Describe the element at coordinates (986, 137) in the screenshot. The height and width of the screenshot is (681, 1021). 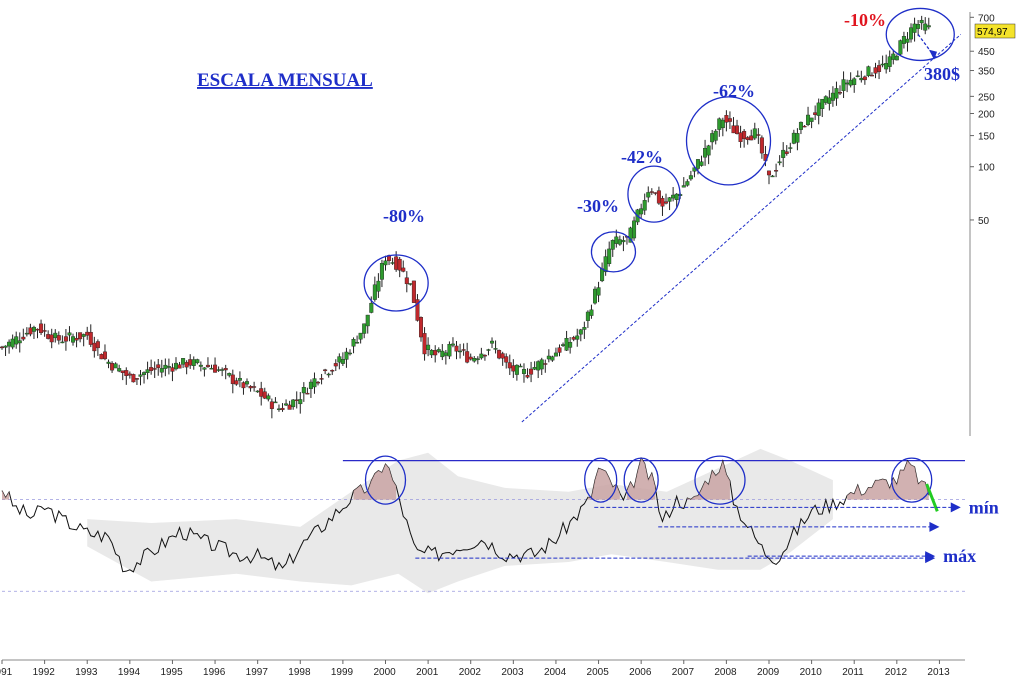
I see `price-tick-label: 150` at that location.